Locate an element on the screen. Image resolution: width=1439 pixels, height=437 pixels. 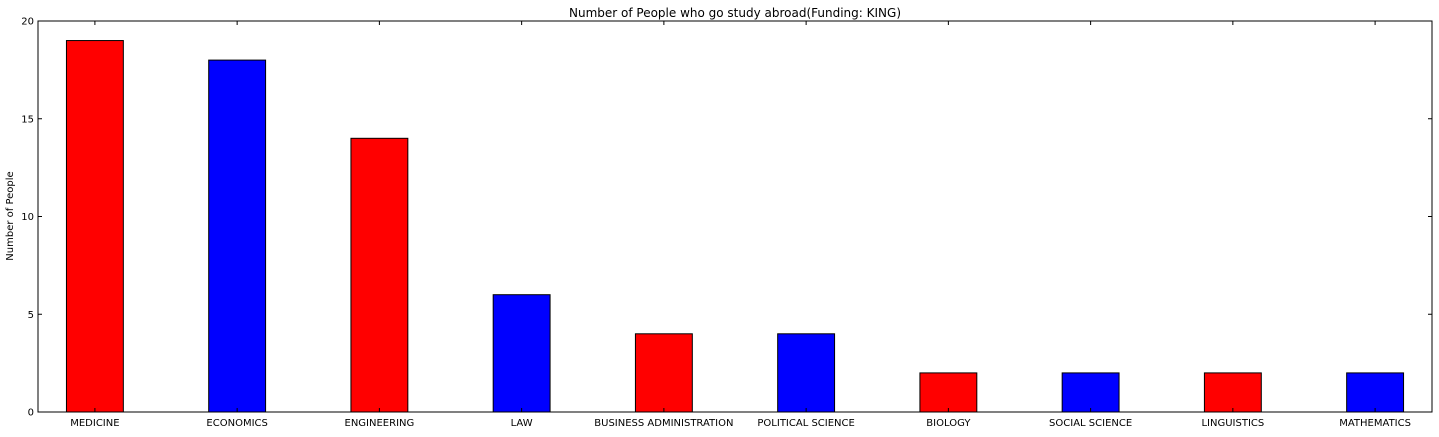
x-tick-label: MEDICINE is located at coordinates (94, 423).